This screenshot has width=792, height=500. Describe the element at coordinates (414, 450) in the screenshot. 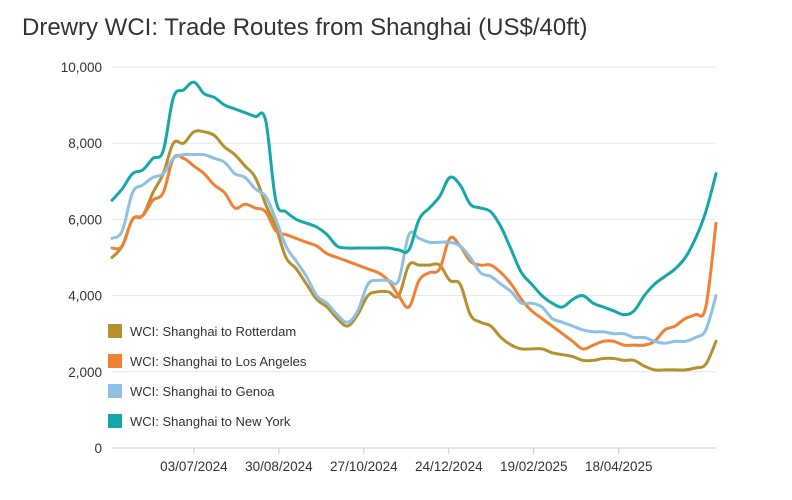

I see `x-axis` at that location.